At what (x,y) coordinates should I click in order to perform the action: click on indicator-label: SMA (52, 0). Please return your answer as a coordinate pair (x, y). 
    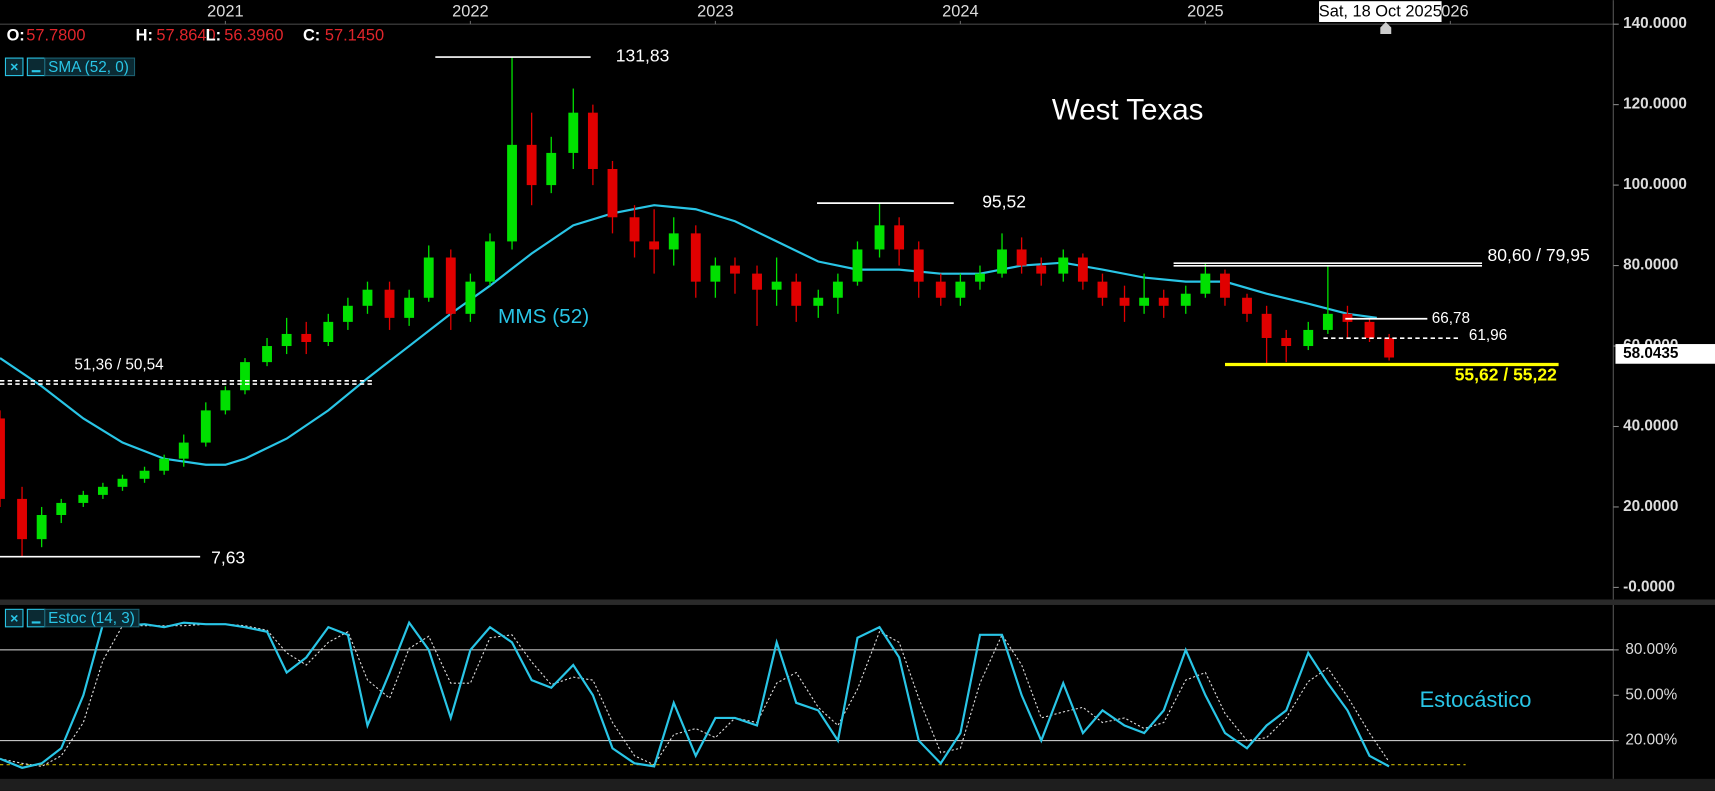
    Looking at the image, I should click on (88, 67).